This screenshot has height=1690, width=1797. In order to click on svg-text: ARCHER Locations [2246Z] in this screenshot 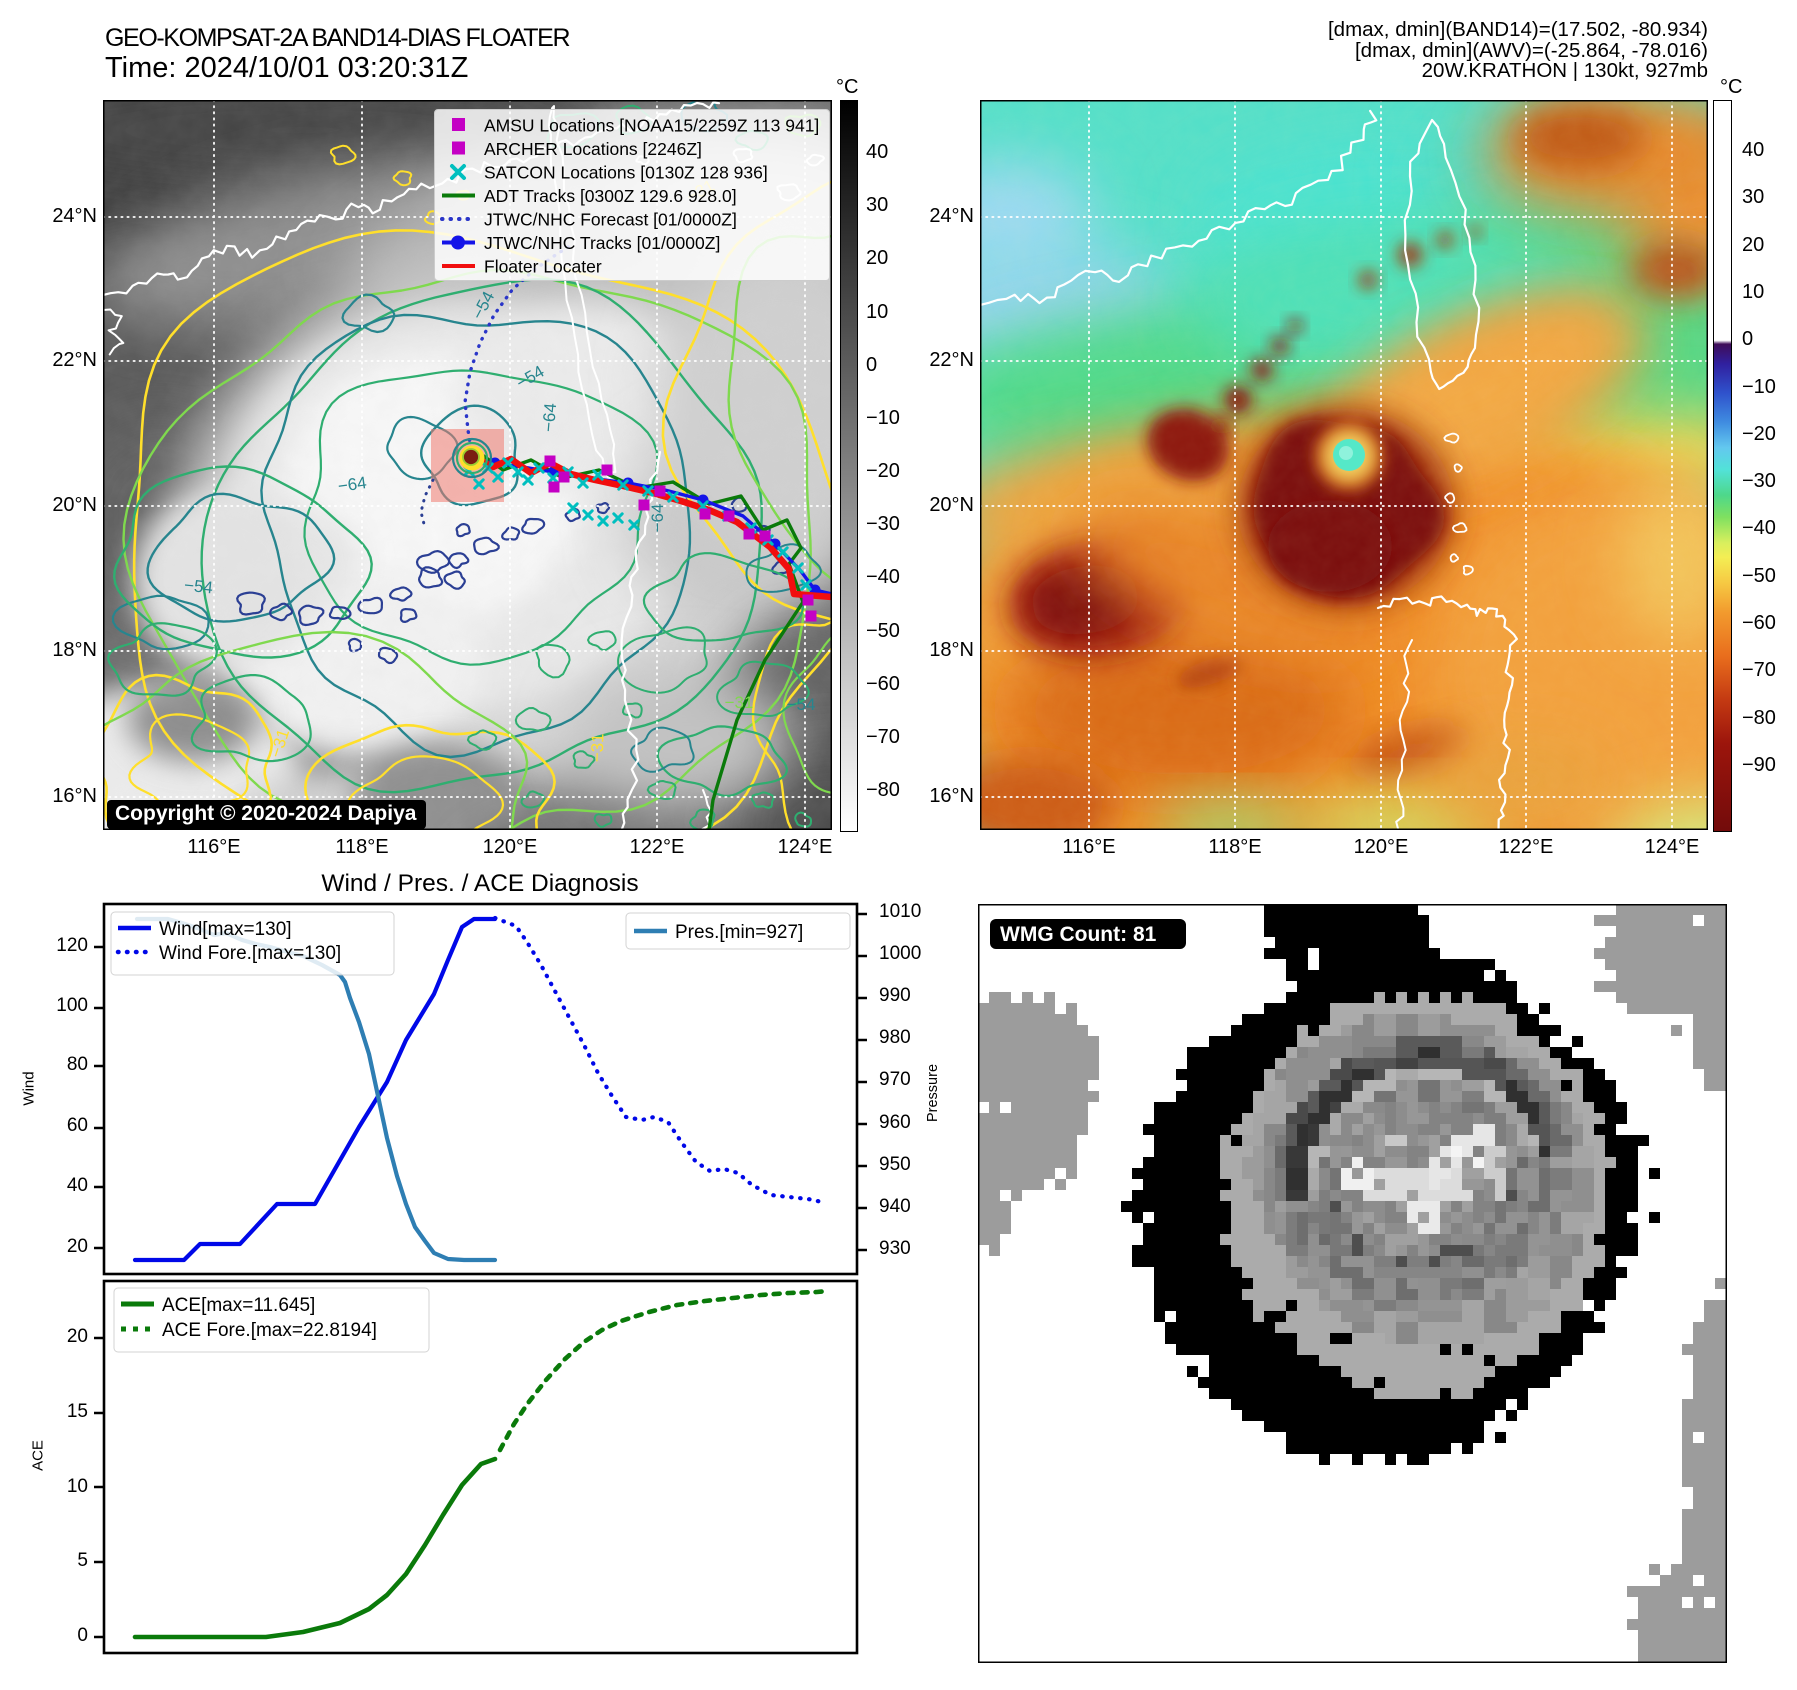, I will do `click(593, 149)`.